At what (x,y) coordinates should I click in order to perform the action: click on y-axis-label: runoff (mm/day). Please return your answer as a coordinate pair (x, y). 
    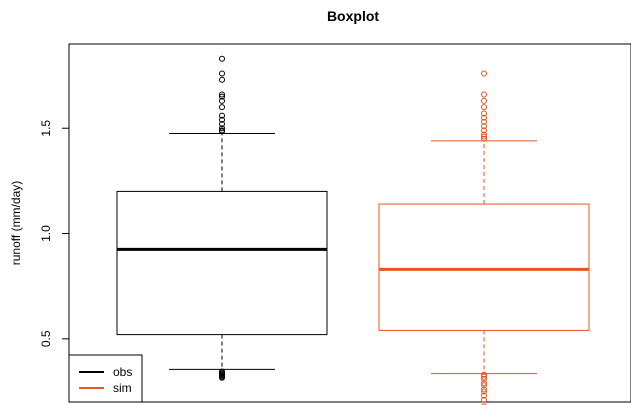
    Looking at the image, I should click on (16, 223).